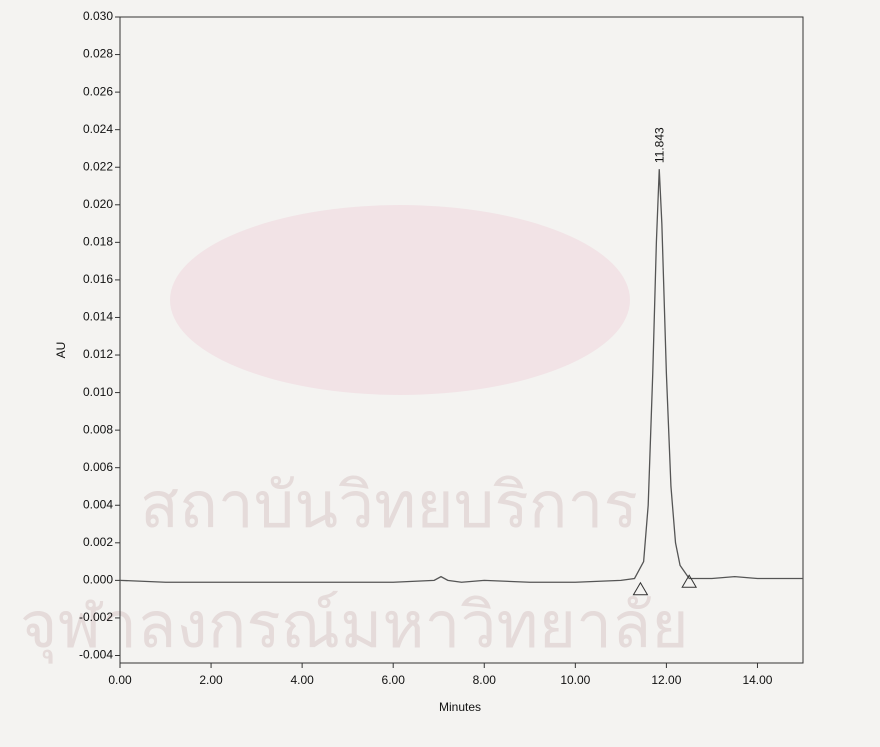 The height and width of the screenshot is (747, 880). What do you see at coordinates (400, 300) in the screenshot?
I see `watermark-emblem` at bounding box center [400, 300].